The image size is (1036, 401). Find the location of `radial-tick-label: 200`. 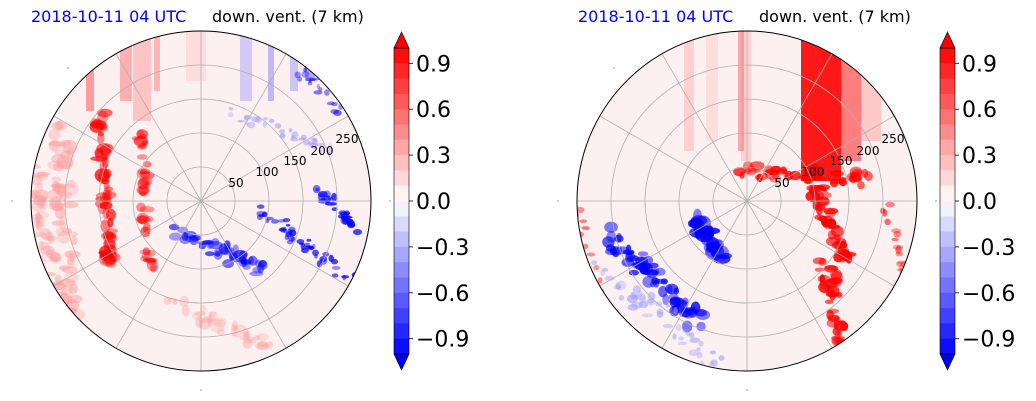

radial-tick-label: 200 is located at coordinates (322, 151).